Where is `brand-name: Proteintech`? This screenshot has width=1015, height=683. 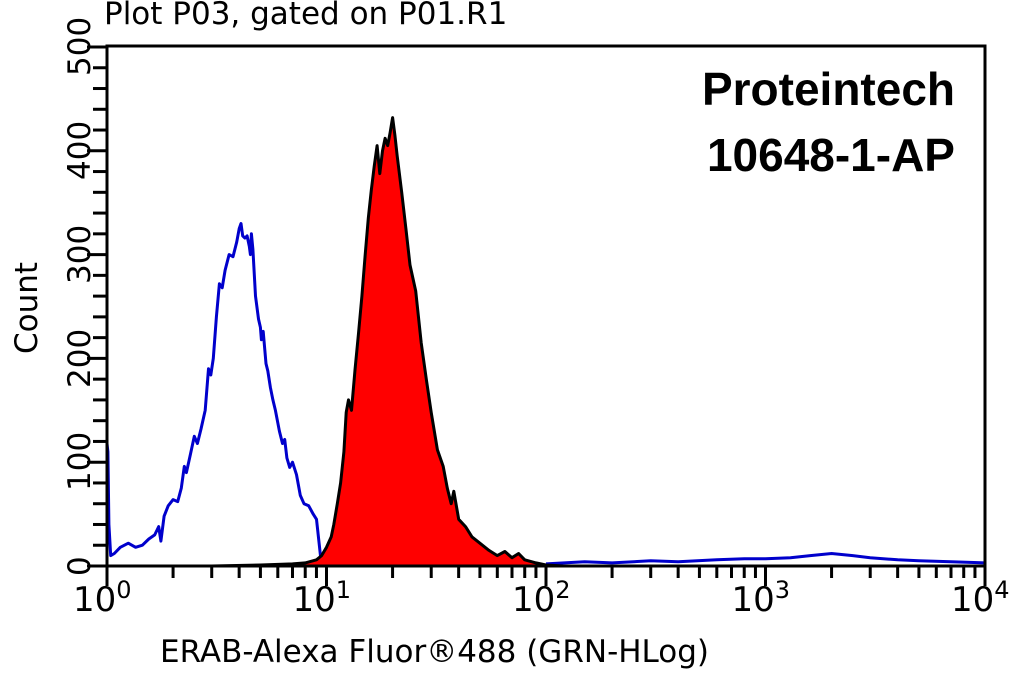
brand-name: Proteintech is located at coordinates (828, 89).